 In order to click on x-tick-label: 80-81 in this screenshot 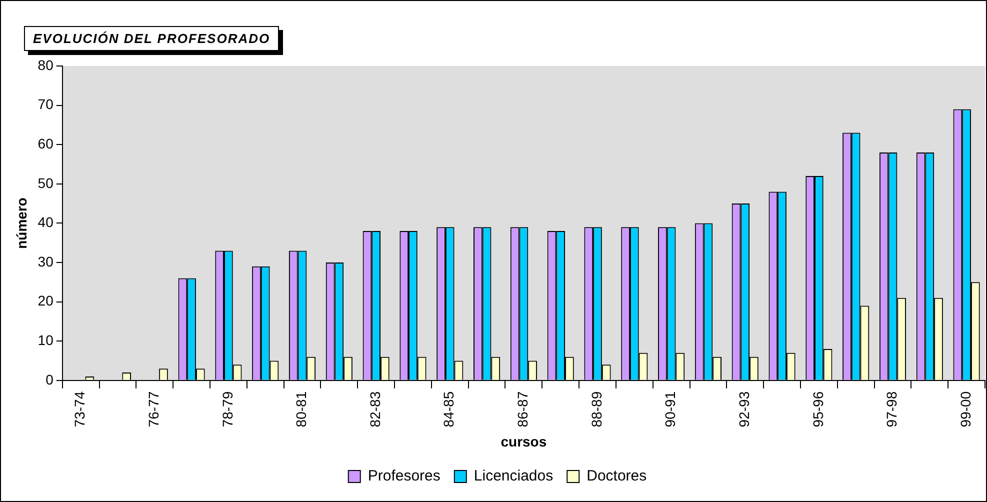, I will do `click(301, 409)`.